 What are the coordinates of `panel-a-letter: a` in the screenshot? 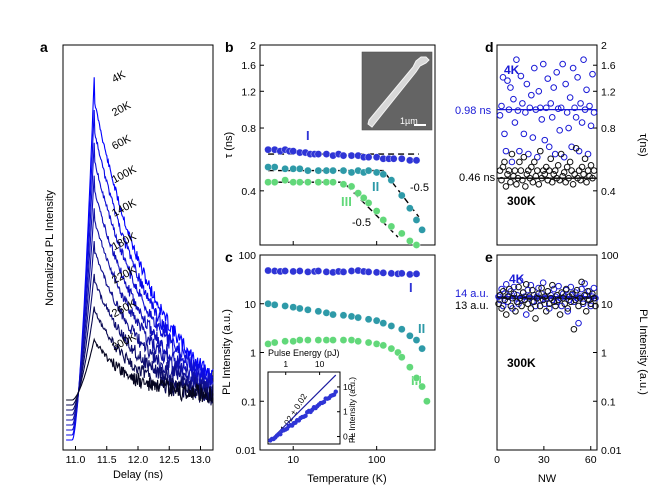 It's located at (44, 47).